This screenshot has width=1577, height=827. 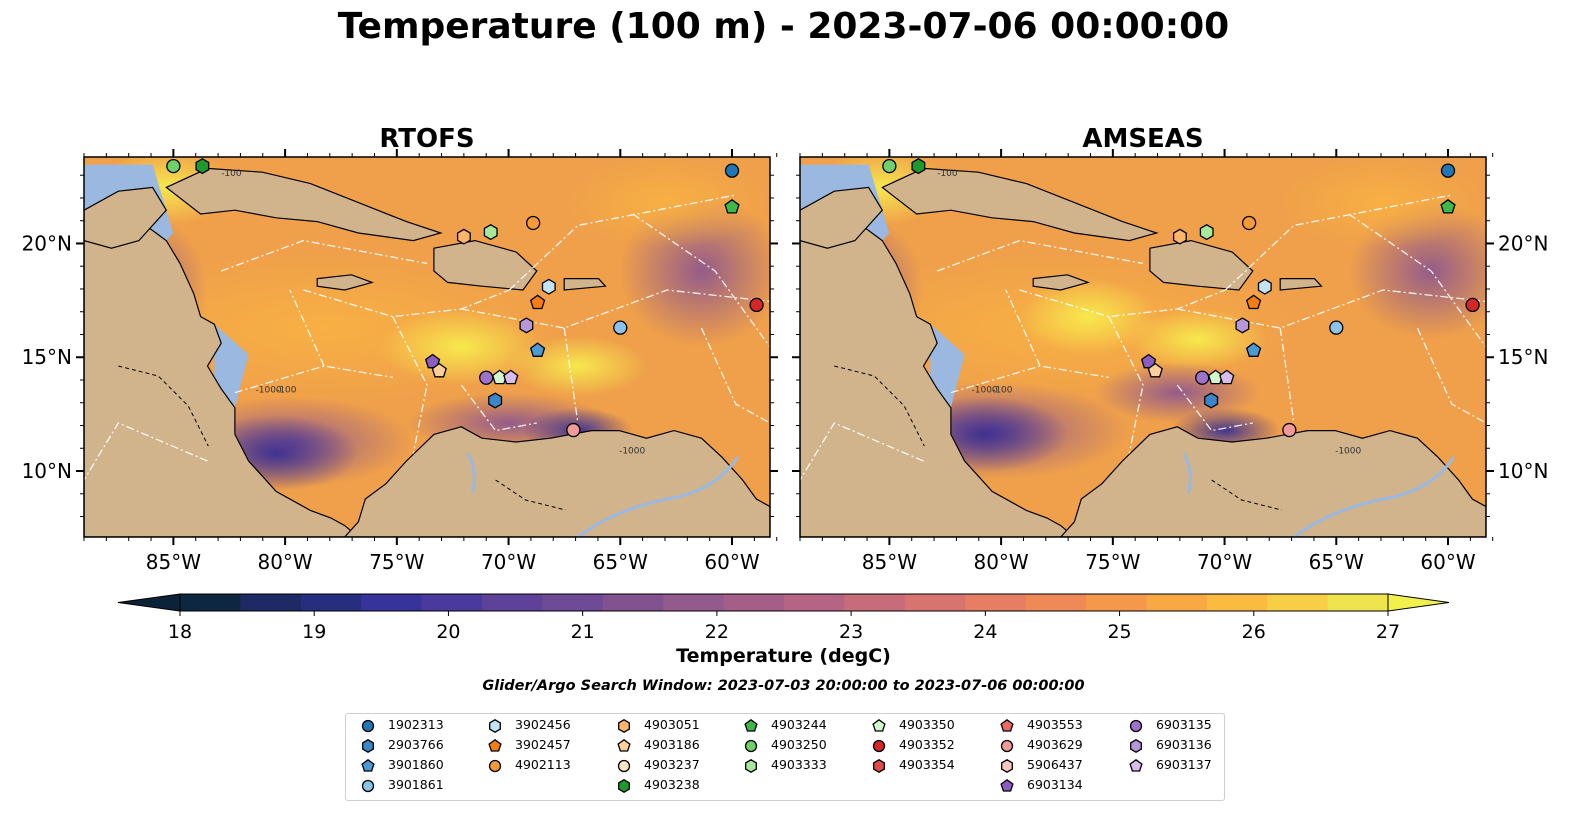 What do you see at coordinates (1184, 764) in the screenshot?
I see `legend-label: 6903137` at bounding box center [1184, 764].